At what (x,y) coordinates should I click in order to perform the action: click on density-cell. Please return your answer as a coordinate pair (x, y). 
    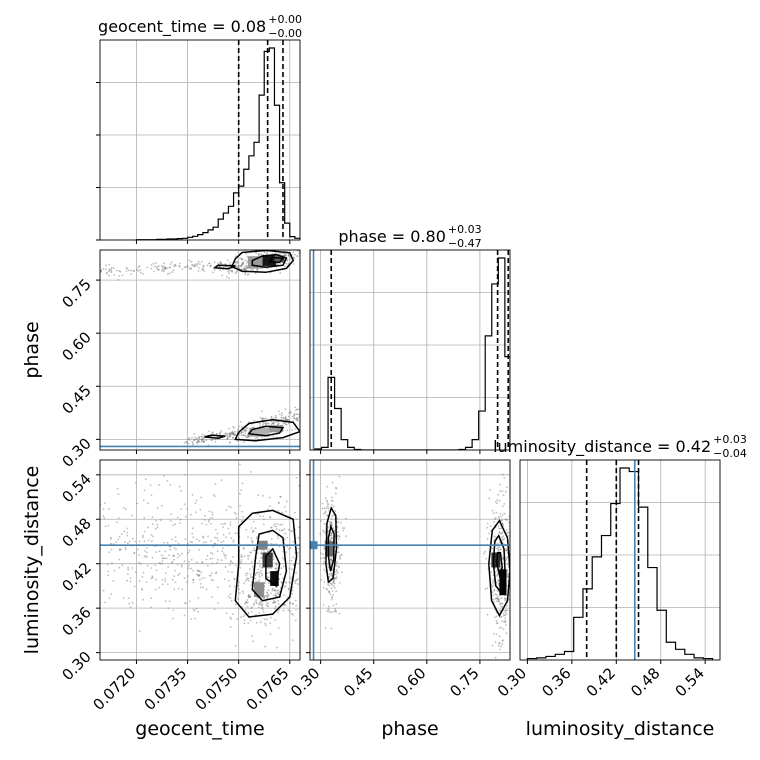
    Looking at the image, I should click on (259, 432).